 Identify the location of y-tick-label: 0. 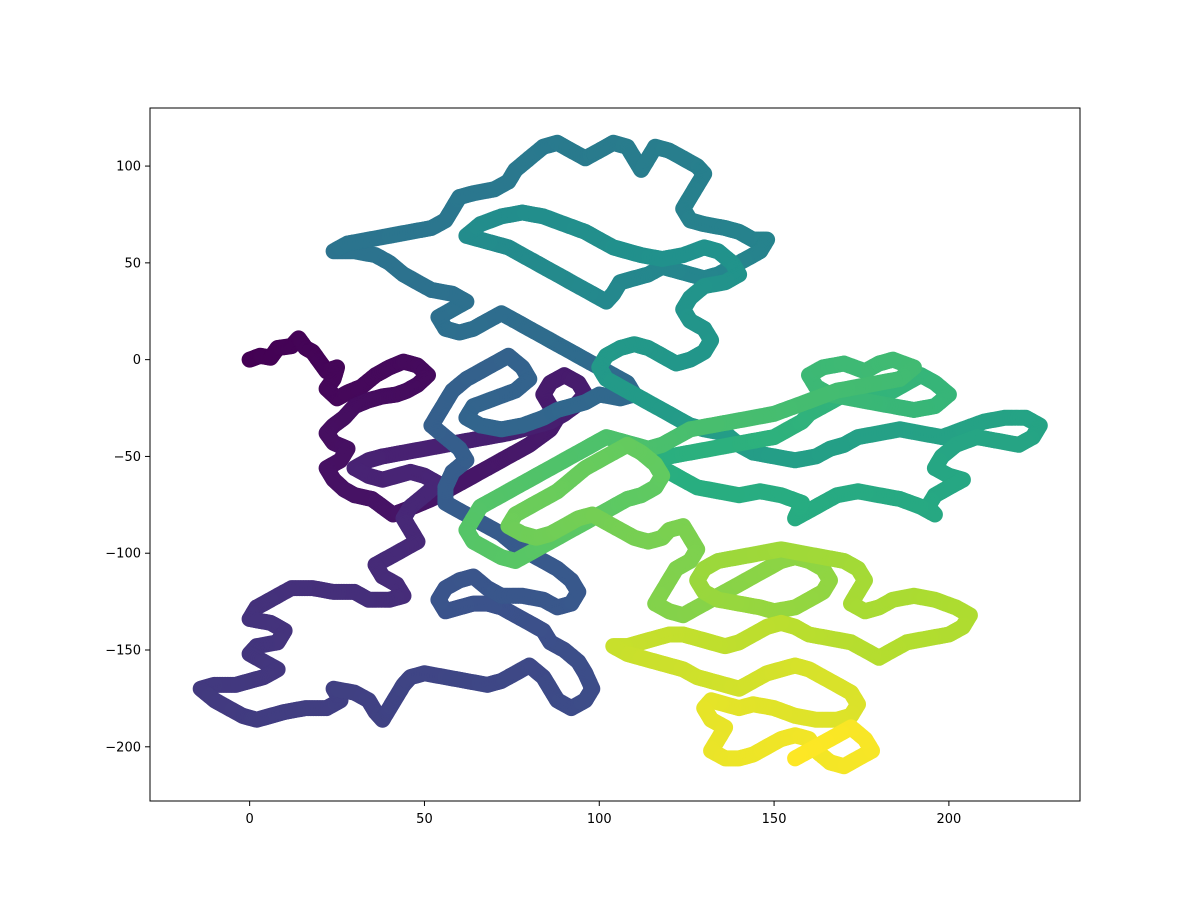
(137, 360).